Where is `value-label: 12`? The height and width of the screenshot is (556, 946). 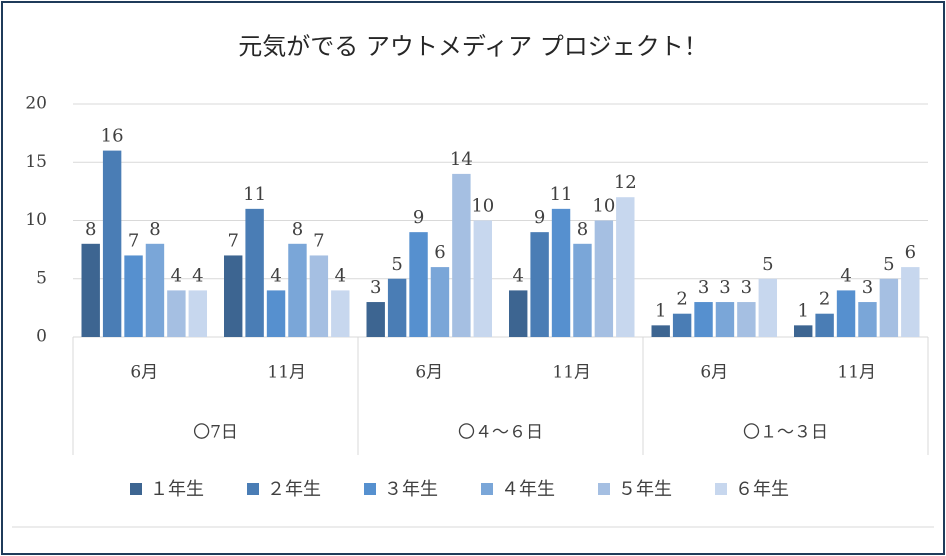
value-label: 12 is located at coordinates (625, 182).